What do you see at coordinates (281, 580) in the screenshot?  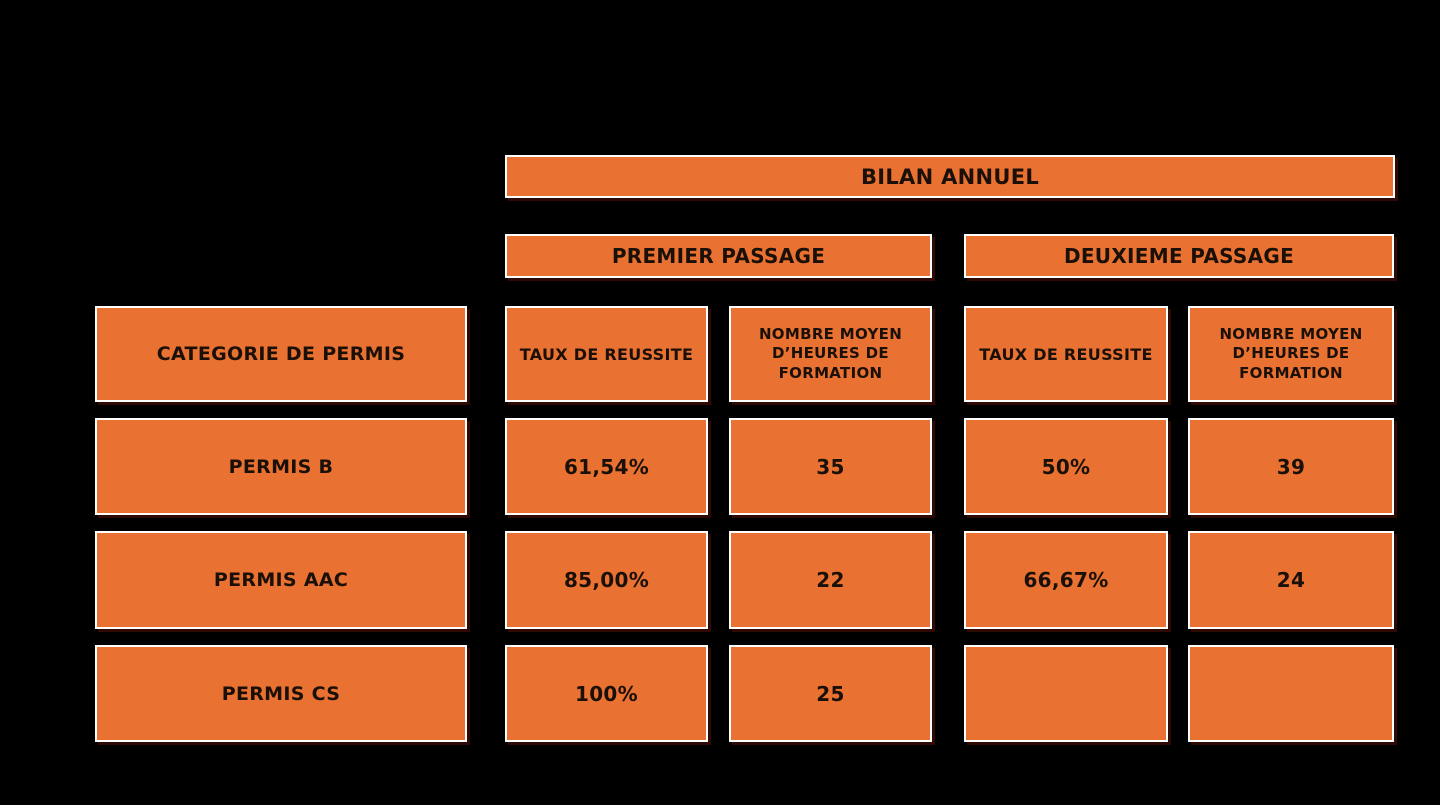 I see `row-label-permis-aac: PERMIS AAC` at bounding box center [281, 580].